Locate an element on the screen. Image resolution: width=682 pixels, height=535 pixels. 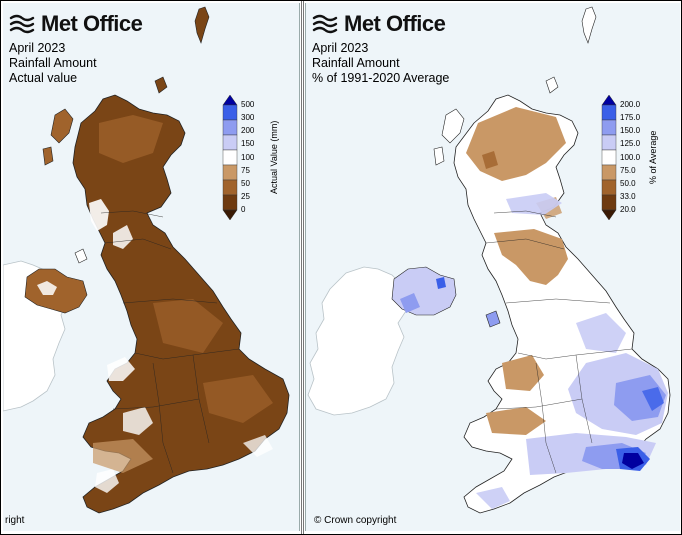
copyright-text: right is located at coordinates (15, 520).